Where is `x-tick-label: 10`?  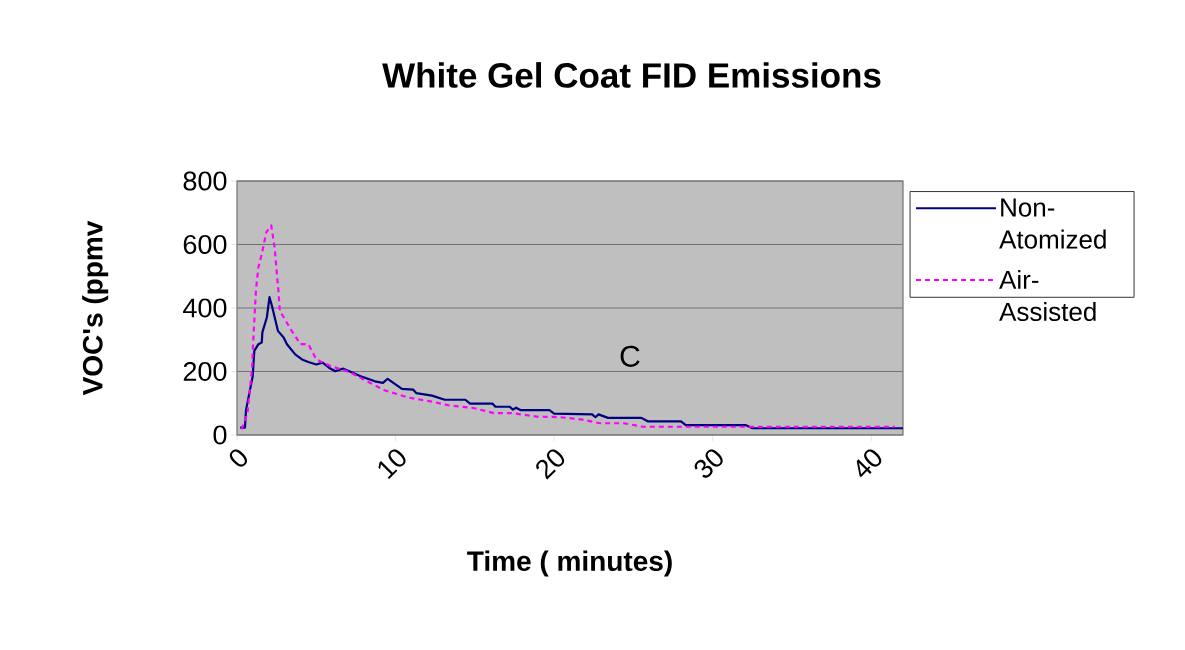 x-tick-label: 10 is located at coordinates (392, 464).